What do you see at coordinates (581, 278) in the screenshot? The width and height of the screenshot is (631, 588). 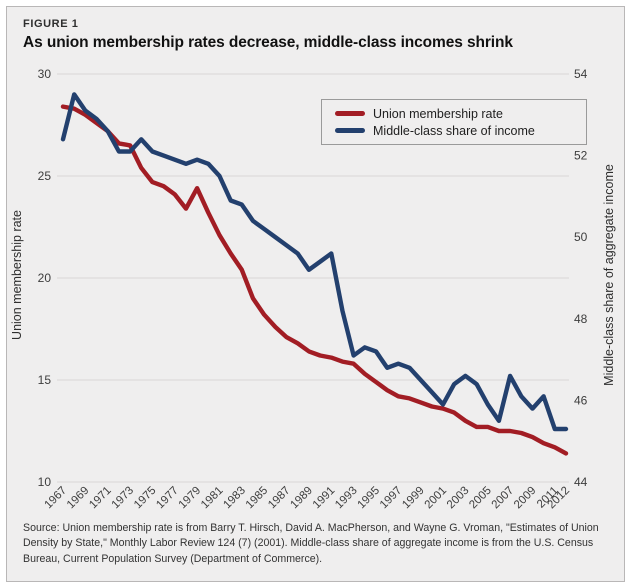 I see `right-axis-tick-labels: 54 52 50 48 46 44` at bounding box center [581, 278].